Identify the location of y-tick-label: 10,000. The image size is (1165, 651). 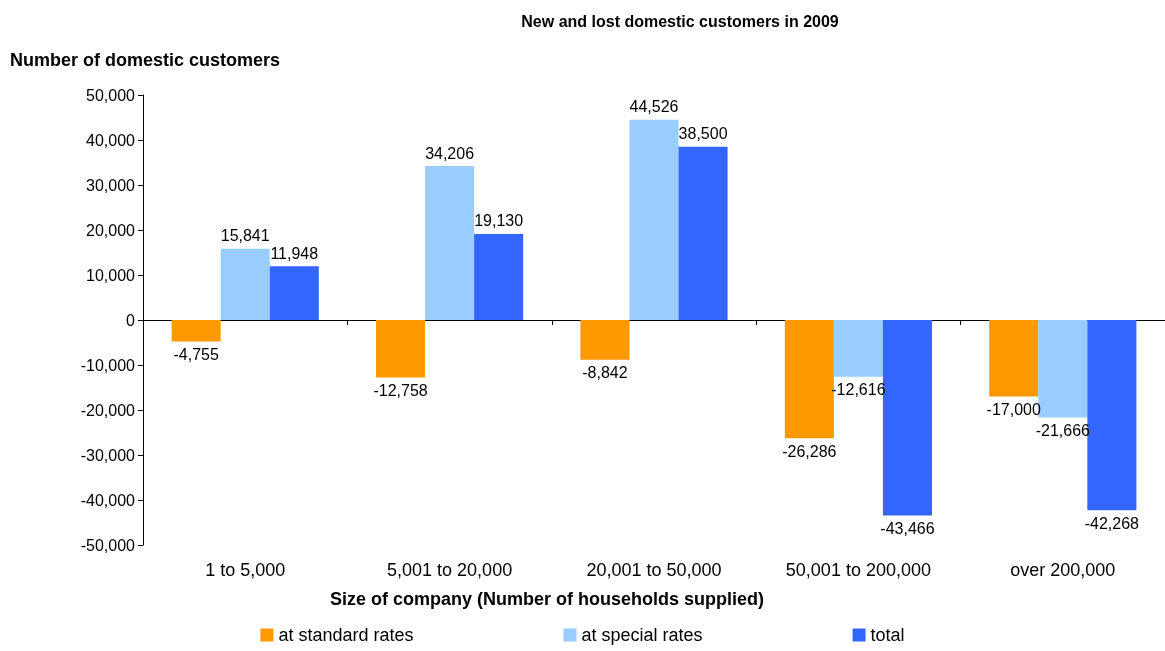
(111, 275).